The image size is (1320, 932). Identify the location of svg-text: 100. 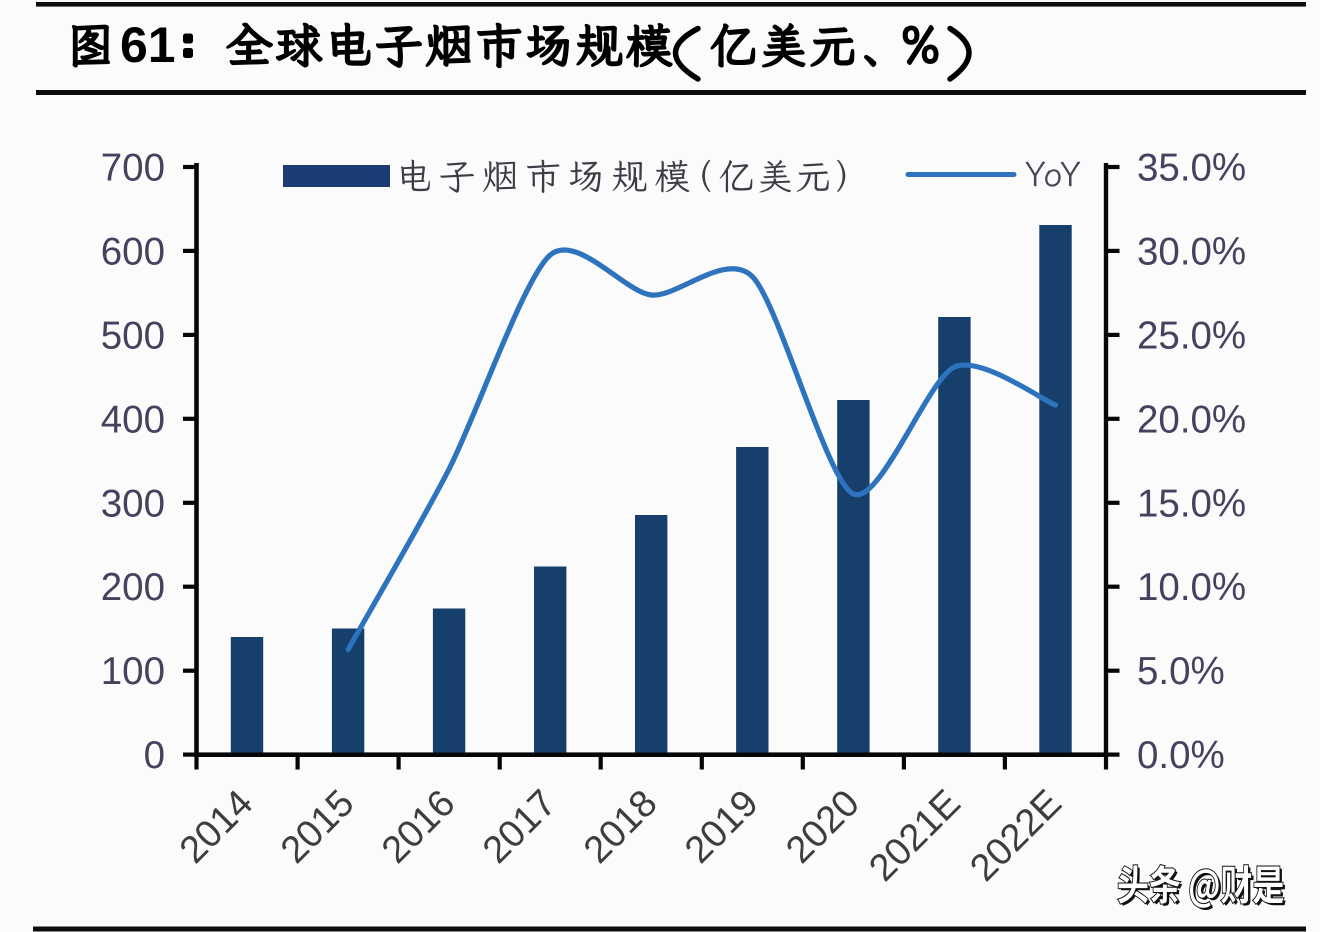
(133, 671).